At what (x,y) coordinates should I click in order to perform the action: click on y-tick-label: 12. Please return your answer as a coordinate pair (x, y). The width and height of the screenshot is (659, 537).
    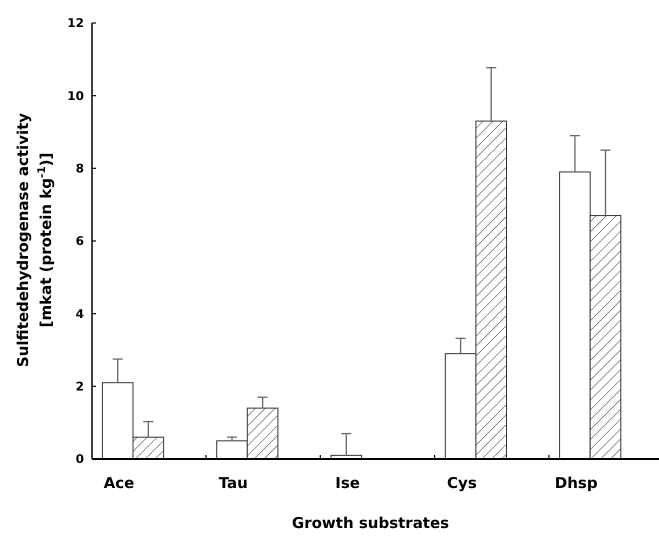
    Looking at the image, I should click on (75, 23).